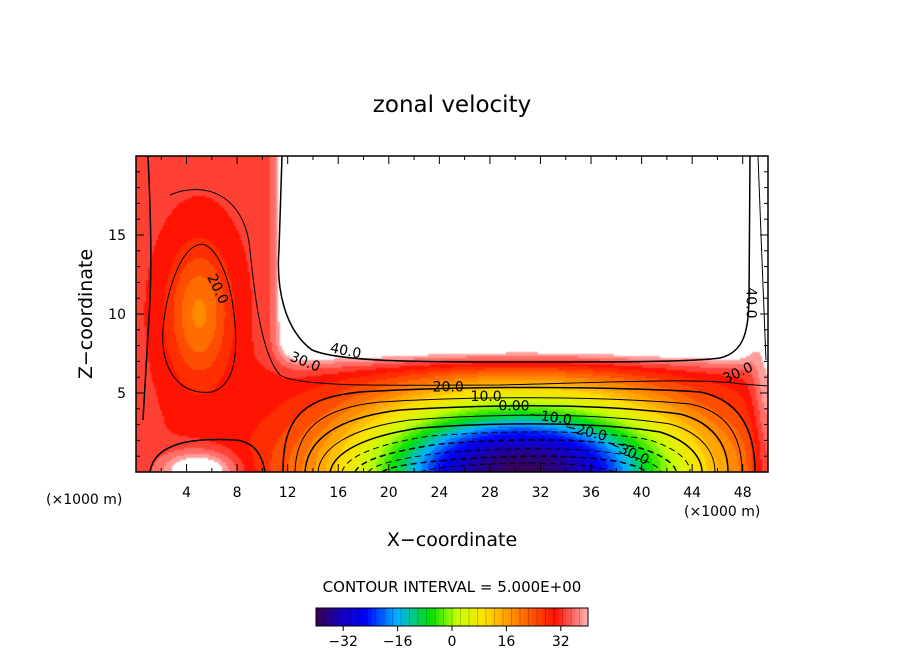 The height and width of the screenshot is (654, 904). Describe the element at coordinates (343, 642) in the screenshot. I see `colorbar-tick-label: −32` at that location.